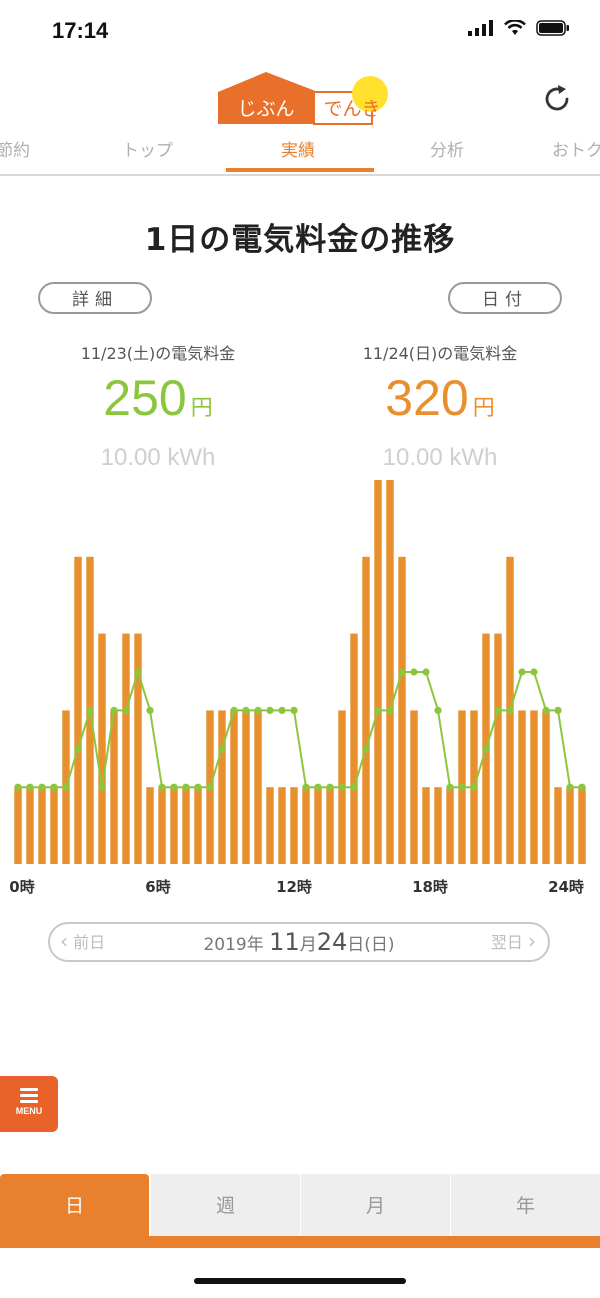  I want to click on previous-day-button: ‹ 前日, so click(82, 941).